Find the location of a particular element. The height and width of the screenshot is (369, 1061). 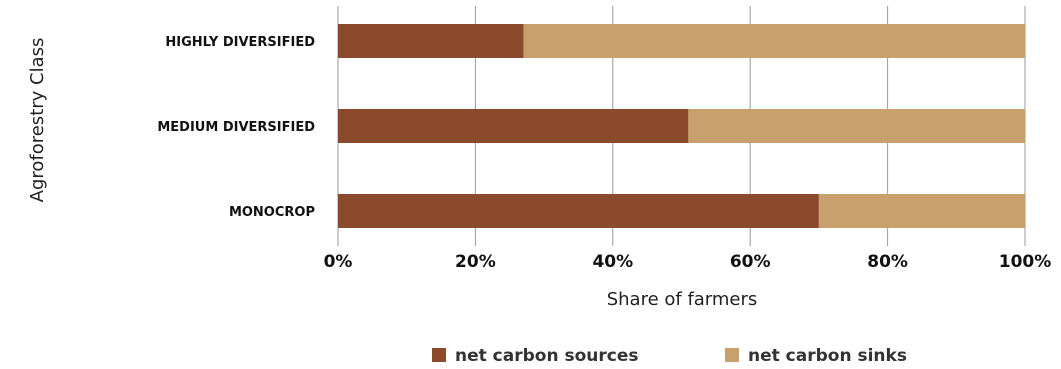

x-tick-label: 20% is located at coordinates (475, 262).